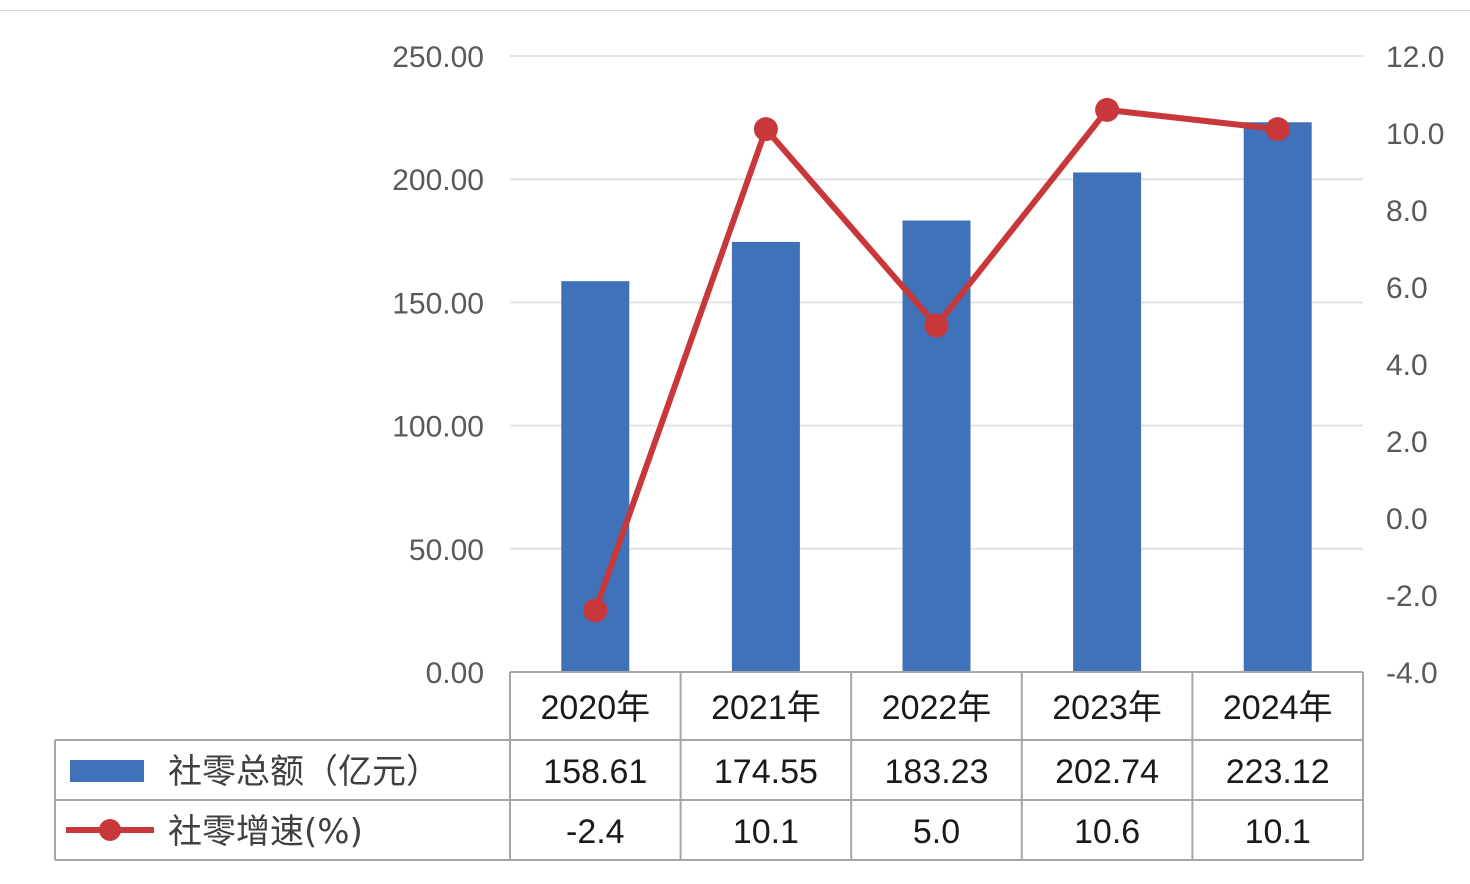 This screenshot has width=1470, height=884. Describe the element at coordinates (1407, 211) in the screenshot. I see `y-right-tick-label: 8.0` at that location.